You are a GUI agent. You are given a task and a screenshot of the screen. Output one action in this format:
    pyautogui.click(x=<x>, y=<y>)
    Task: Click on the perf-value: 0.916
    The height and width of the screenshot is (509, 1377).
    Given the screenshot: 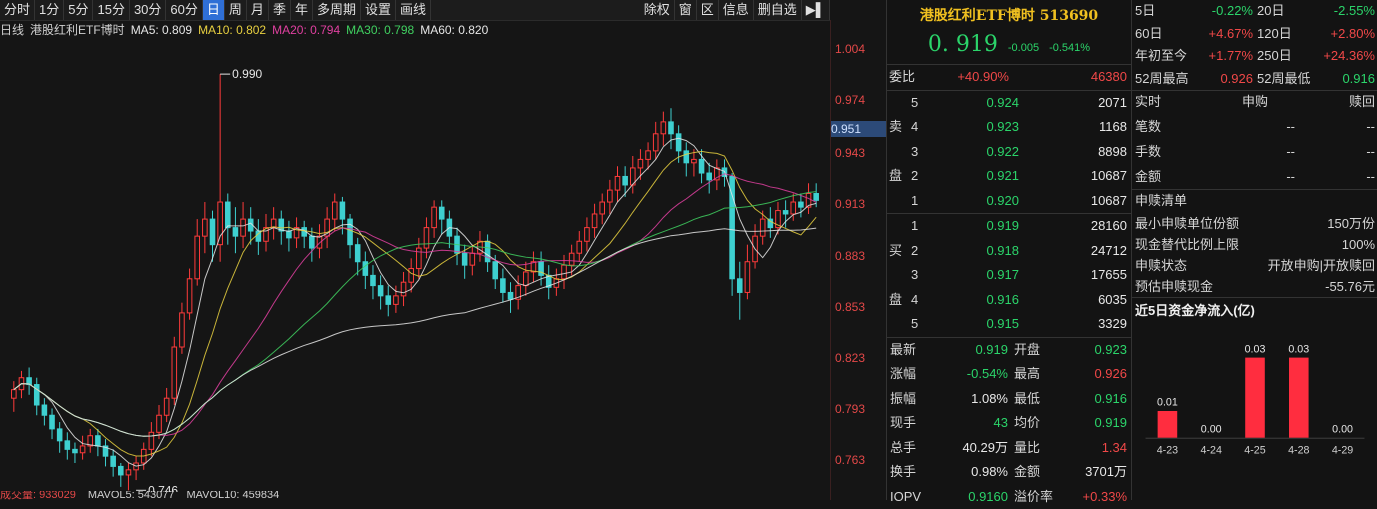 What is the action you would take?
    pyautogui.click(x=1346, y=79)
    